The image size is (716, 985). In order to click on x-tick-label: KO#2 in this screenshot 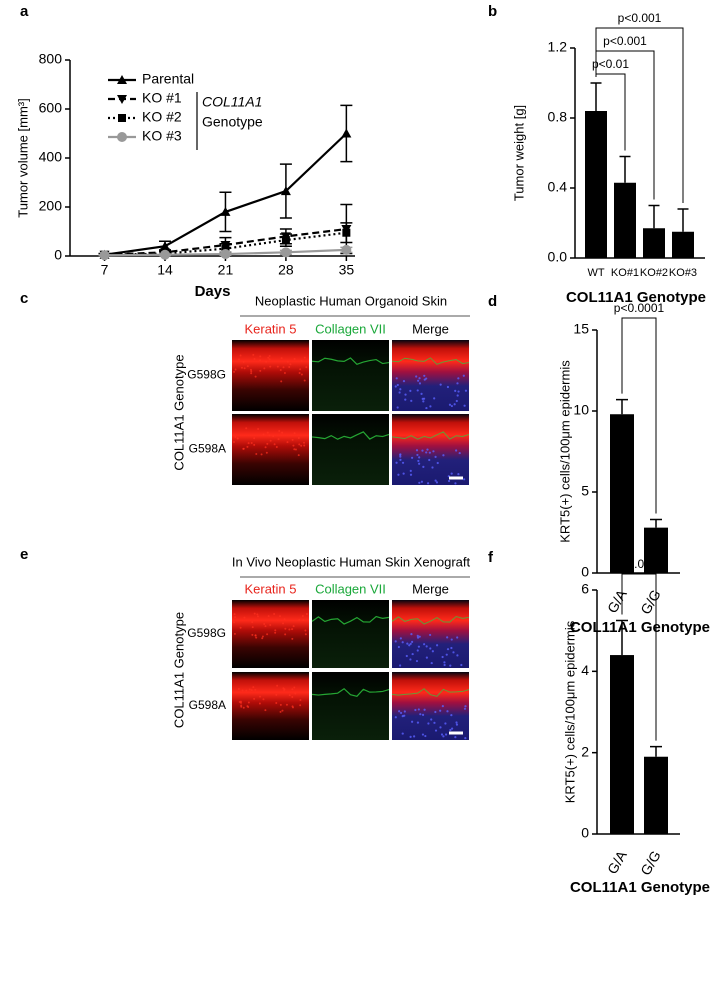, I will do `click(654, 273)`.